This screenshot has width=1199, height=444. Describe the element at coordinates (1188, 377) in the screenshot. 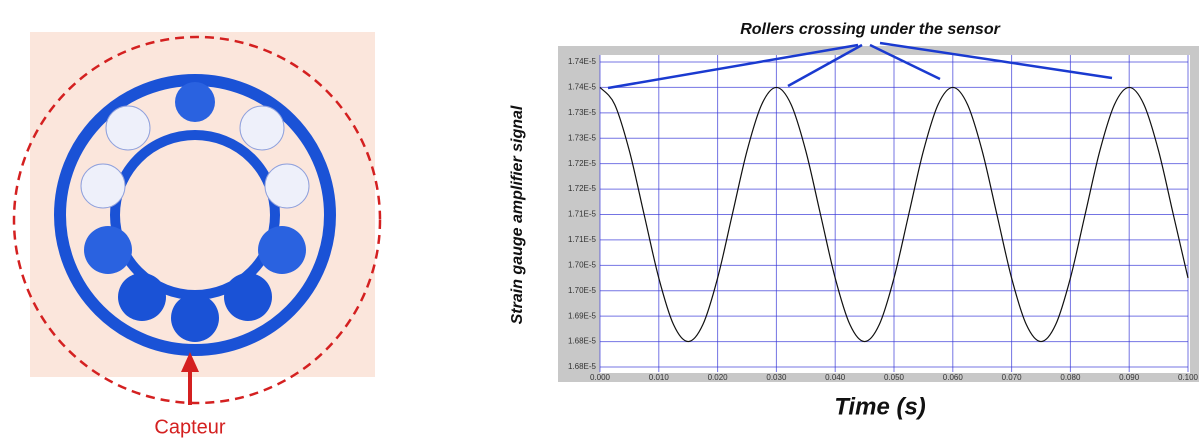

I see `x-tick-label: 0.100` at that location.